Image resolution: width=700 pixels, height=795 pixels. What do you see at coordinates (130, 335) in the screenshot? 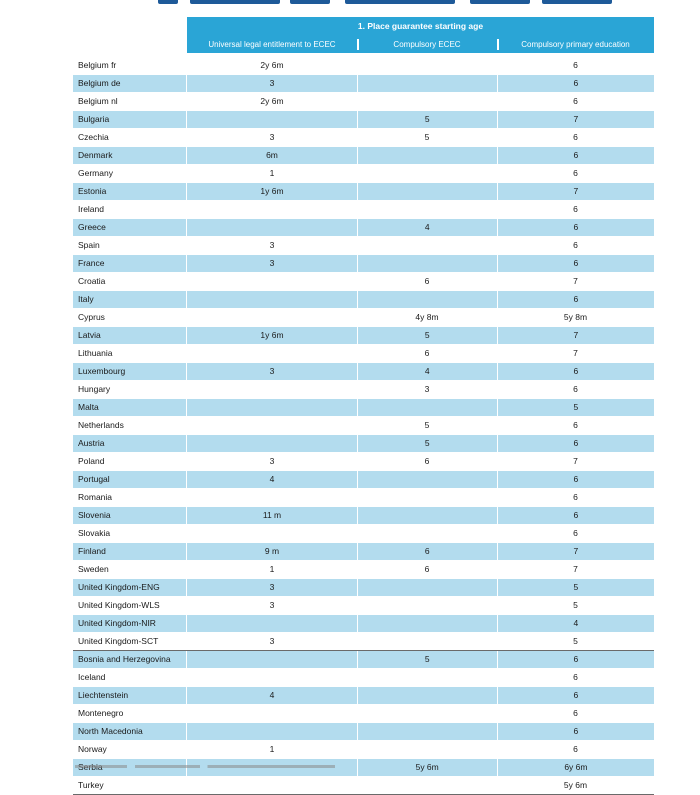
I see `country-name: Latvia` at bounding box center [130, 335].